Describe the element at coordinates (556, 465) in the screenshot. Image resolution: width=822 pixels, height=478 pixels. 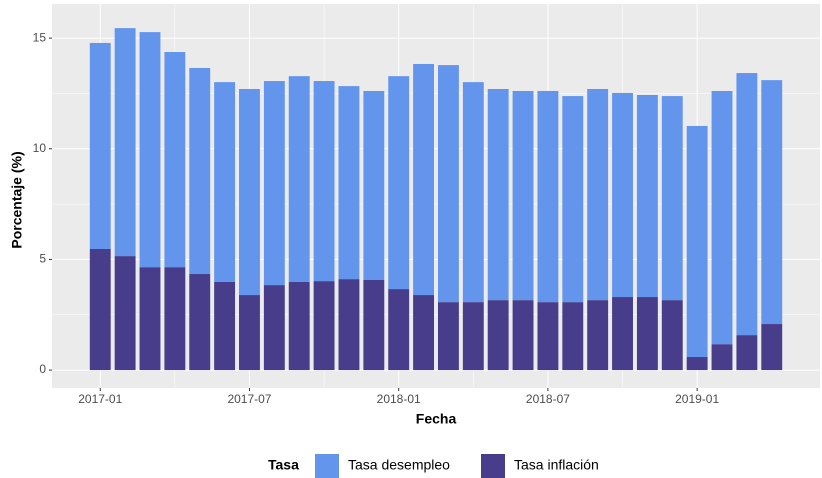
I see `legend-label: Tasa inflación` at that location.